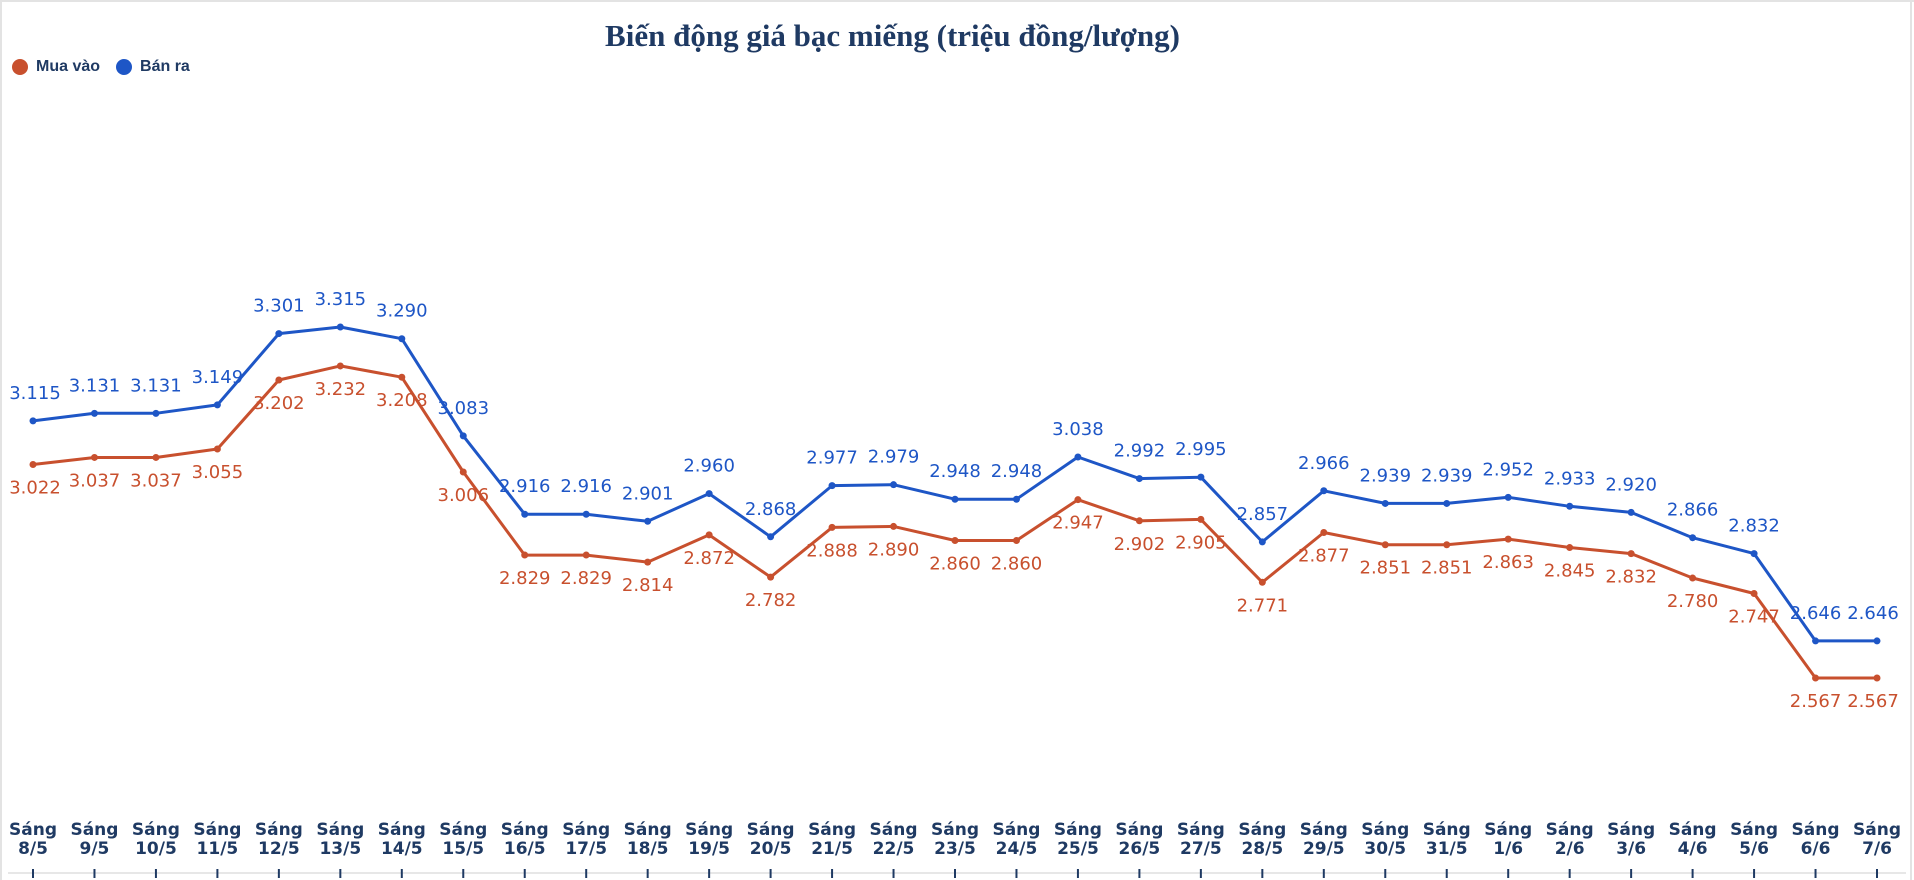 Image resolution: width=1914 pixels, height=880 pixels. I want to click on x-tick-label: Sáng 4/6, so click(1693, 839).